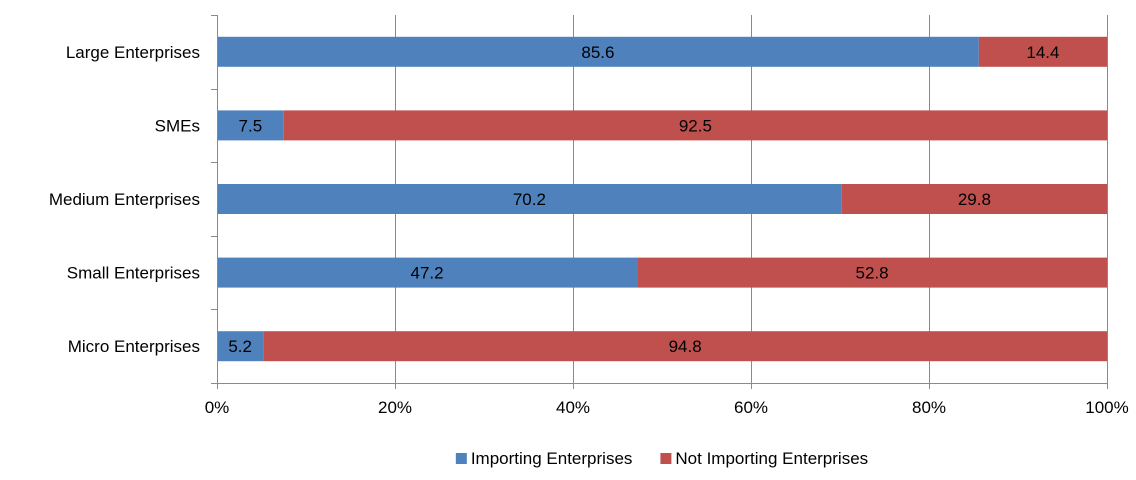 This screenshot has height=480, width=1136. What do you see at coordinates (751, 407) in the screenshot?
I see `x-tick-label: 60%` at bounding box center [751, 407].